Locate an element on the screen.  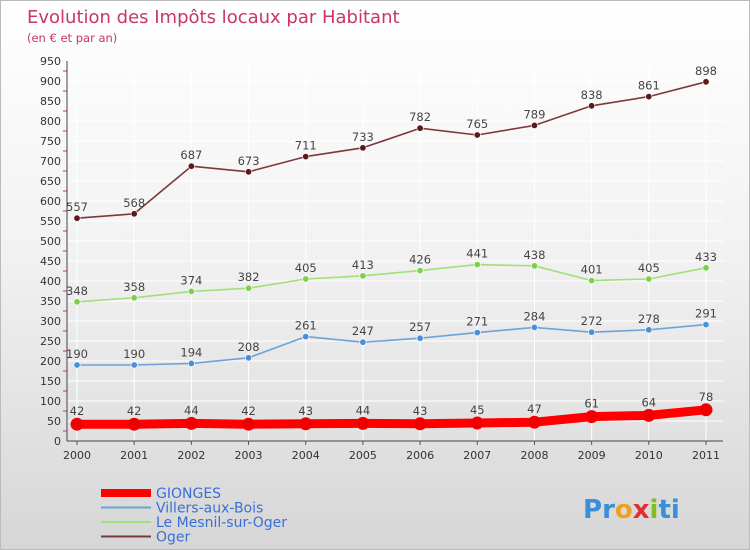
brand-letter: r is located at coordinates (608, 510).